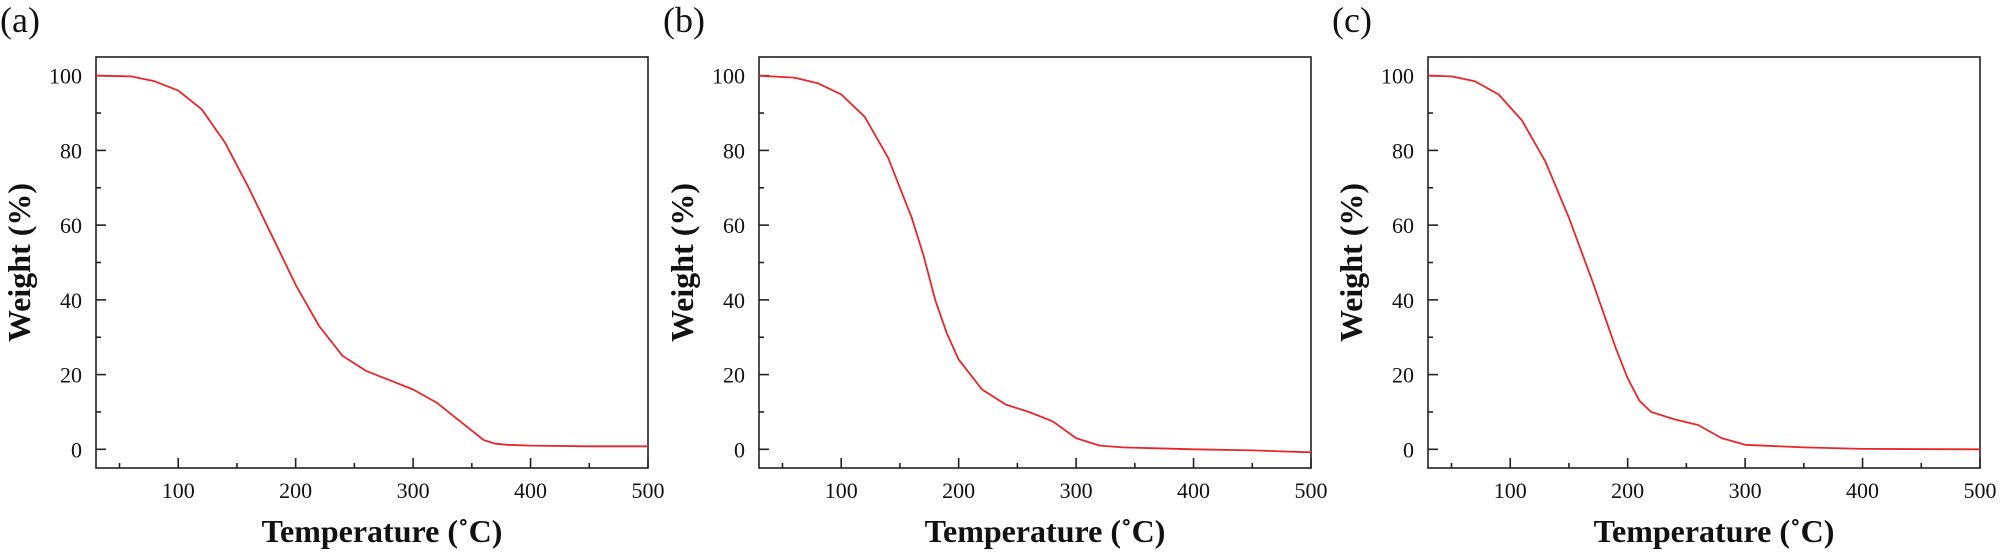  I want to click on panel-label: (a), so click(20, 20).